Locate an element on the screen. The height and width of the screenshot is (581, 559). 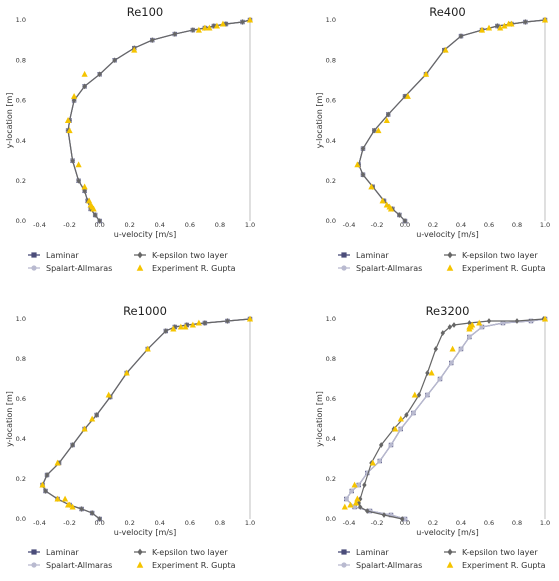
series-line-spalart is located at coordinates (159, 120).